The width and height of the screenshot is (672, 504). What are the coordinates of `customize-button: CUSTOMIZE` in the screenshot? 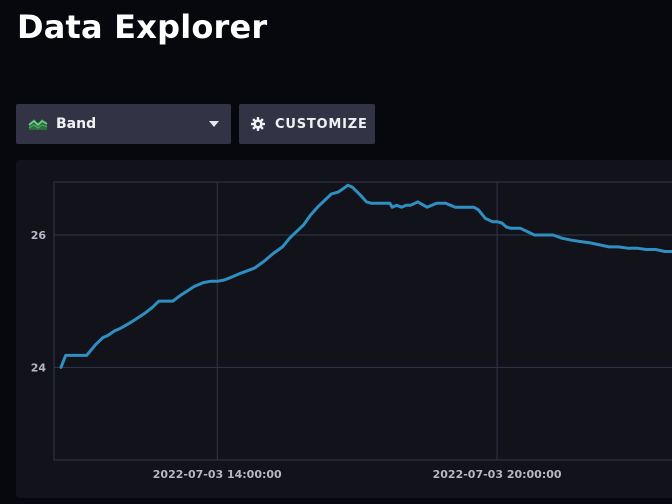 It's located at (307, 124).